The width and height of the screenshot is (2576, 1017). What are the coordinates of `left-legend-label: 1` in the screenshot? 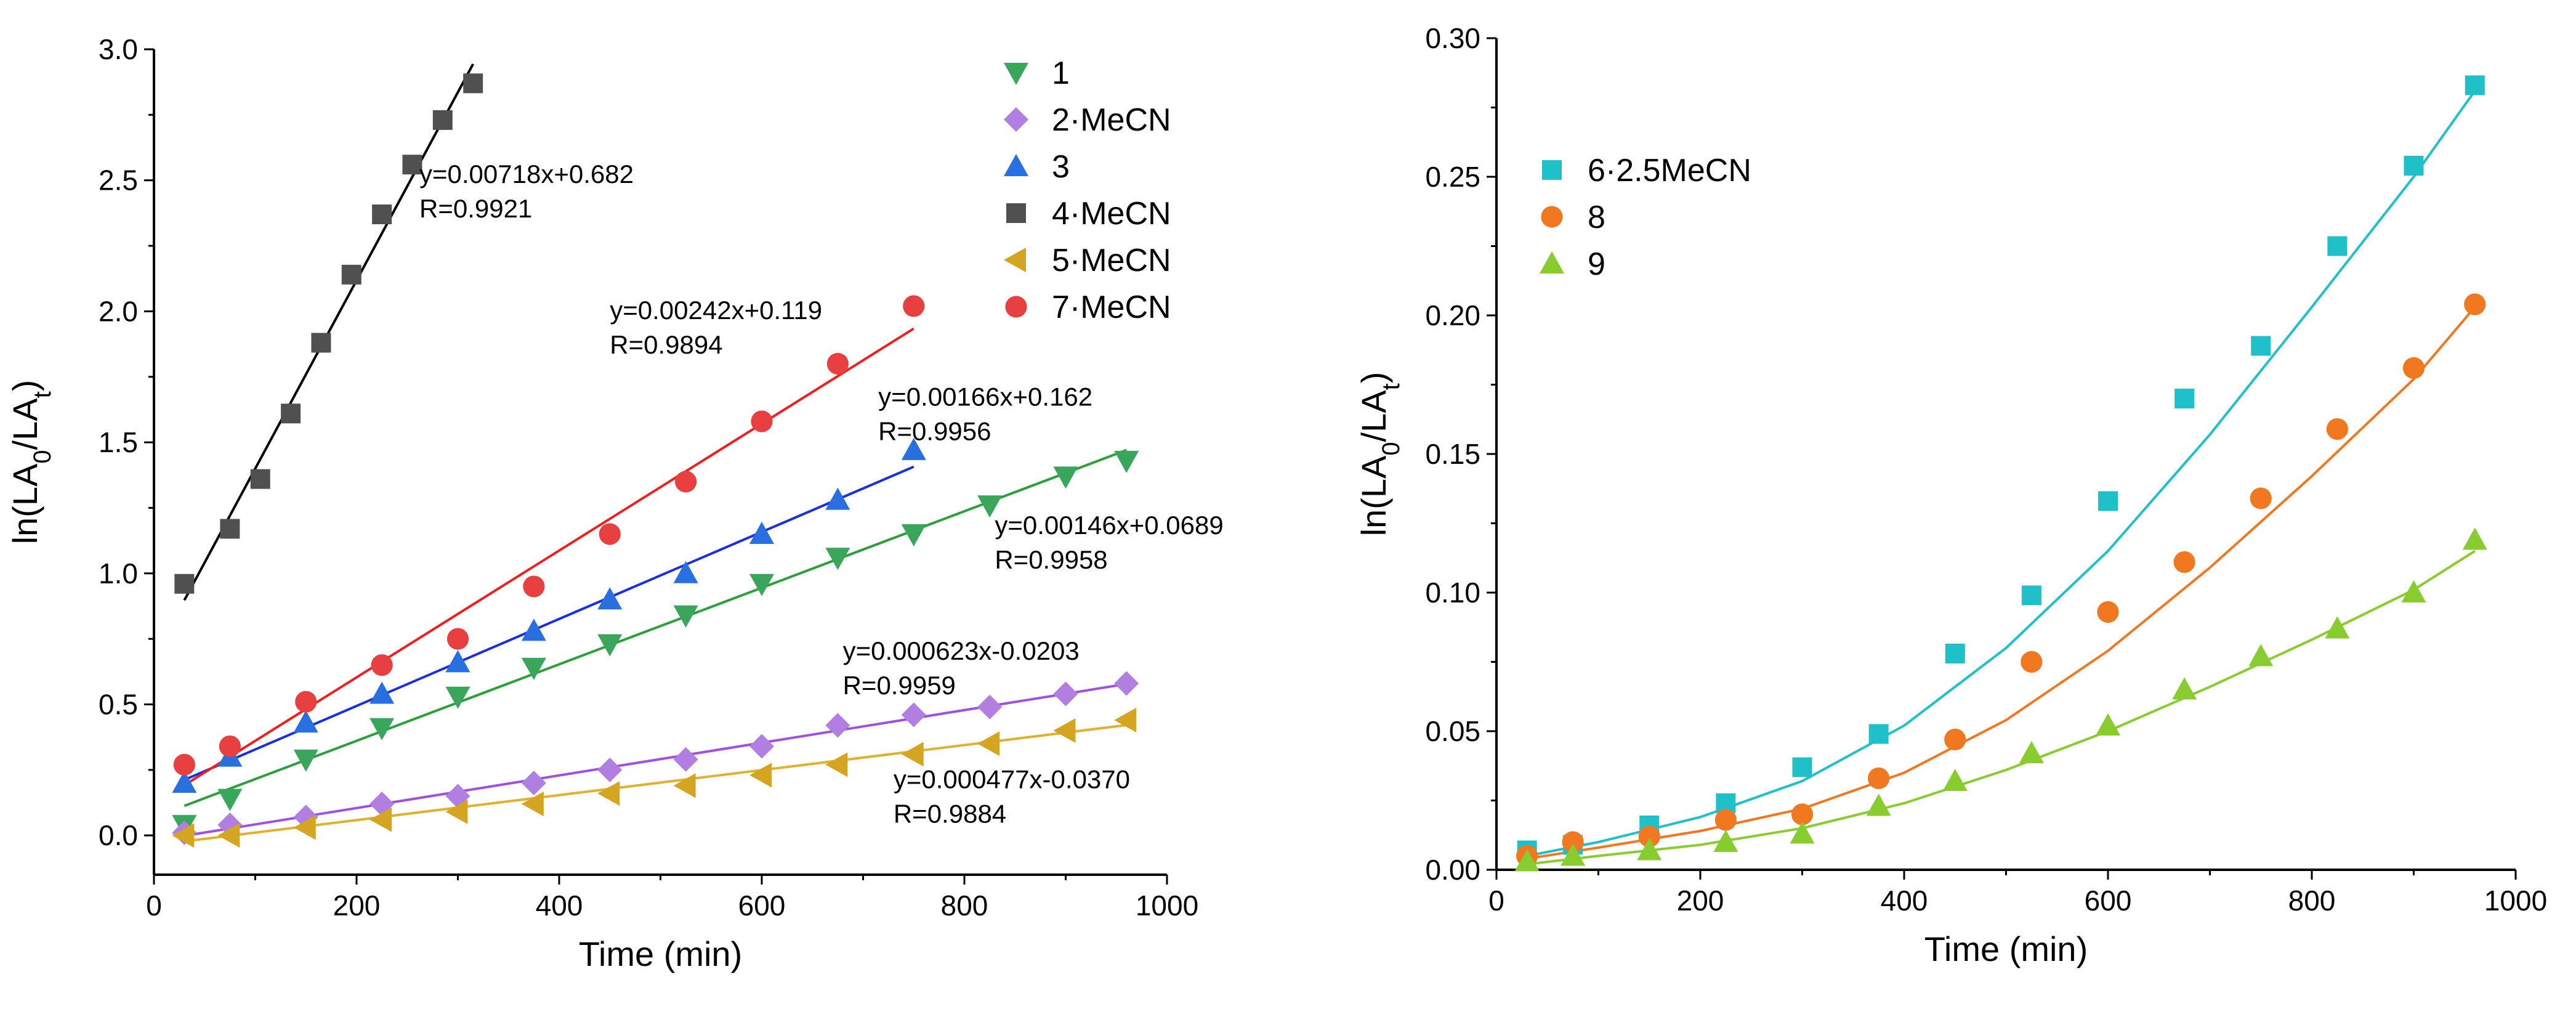 It's located at (1061, 73).